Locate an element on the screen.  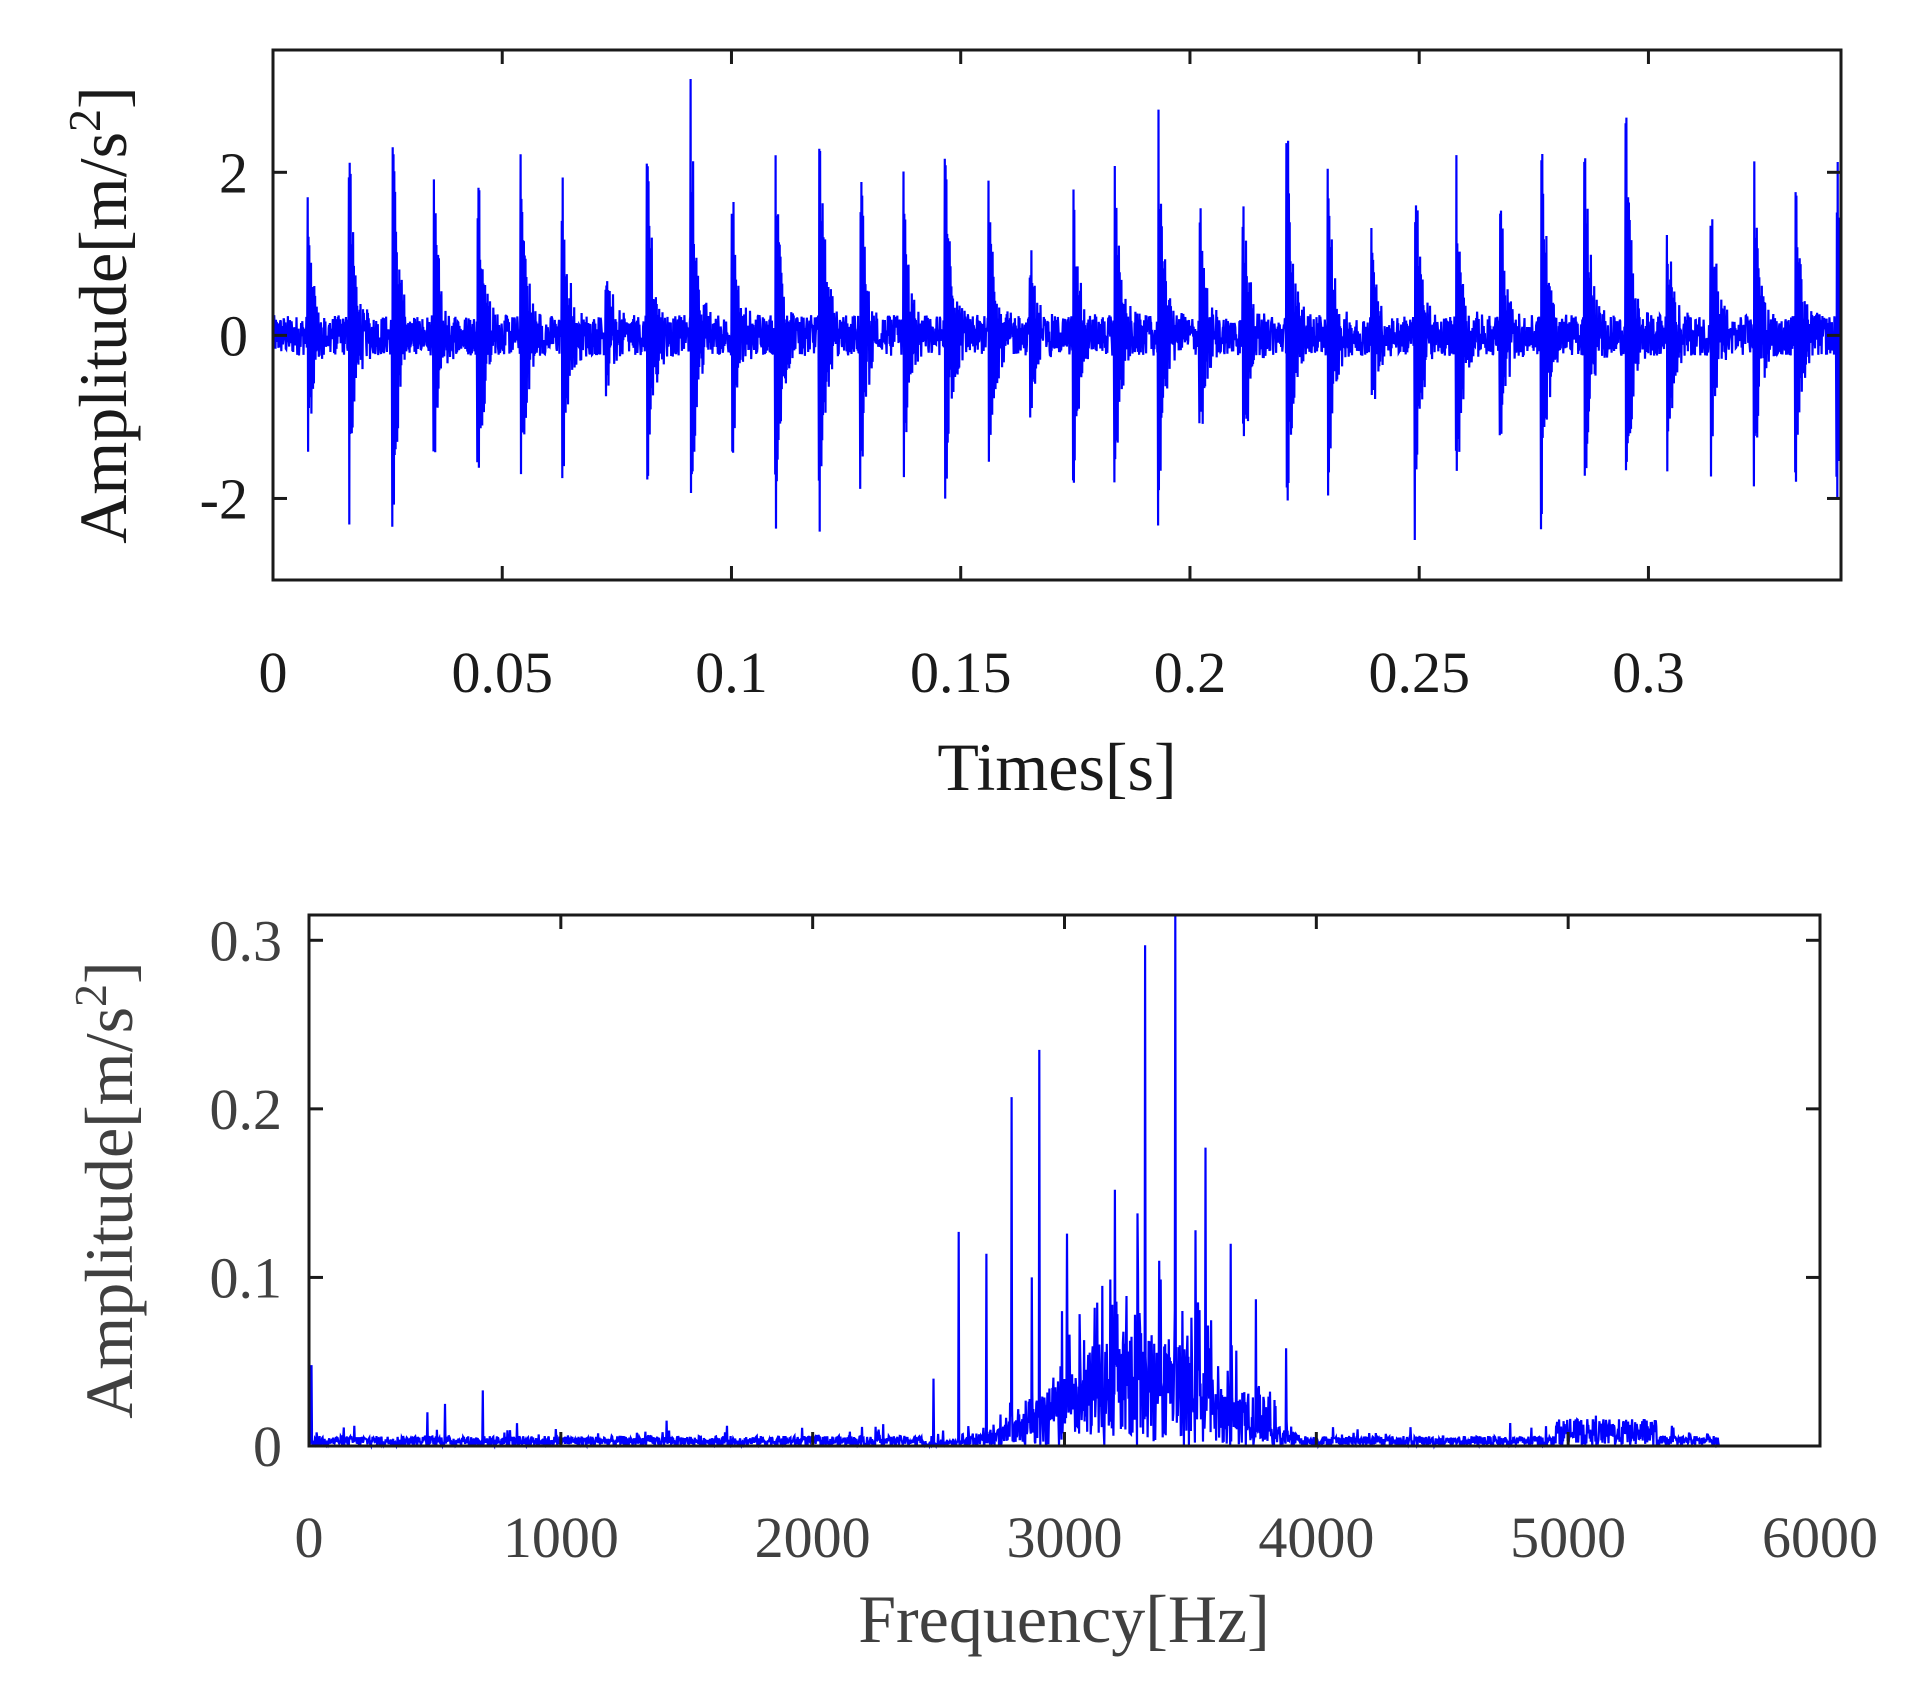
frequency-x-tick-label: 1000 is located at coordinates (561, 1537).